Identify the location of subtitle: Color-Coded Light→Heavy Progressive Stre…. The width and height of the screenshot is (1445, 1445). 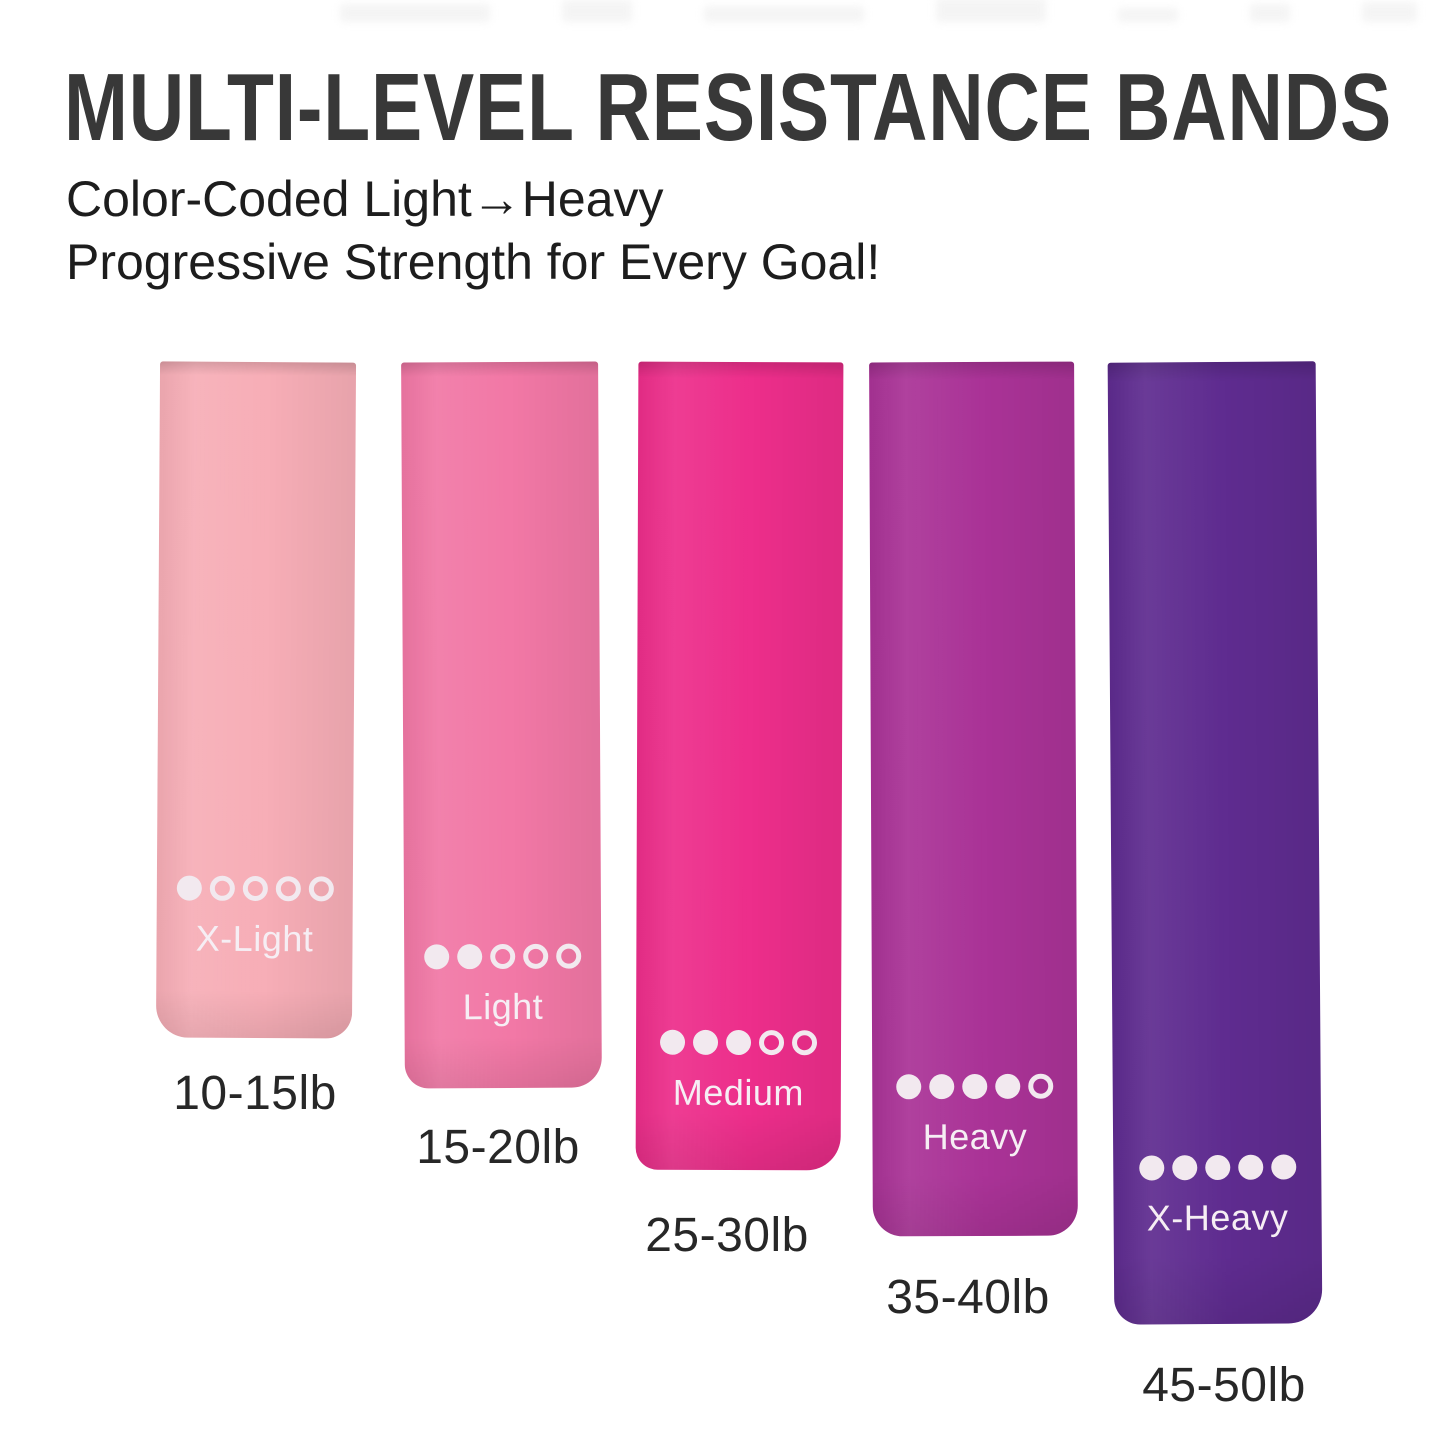
(473, 231).